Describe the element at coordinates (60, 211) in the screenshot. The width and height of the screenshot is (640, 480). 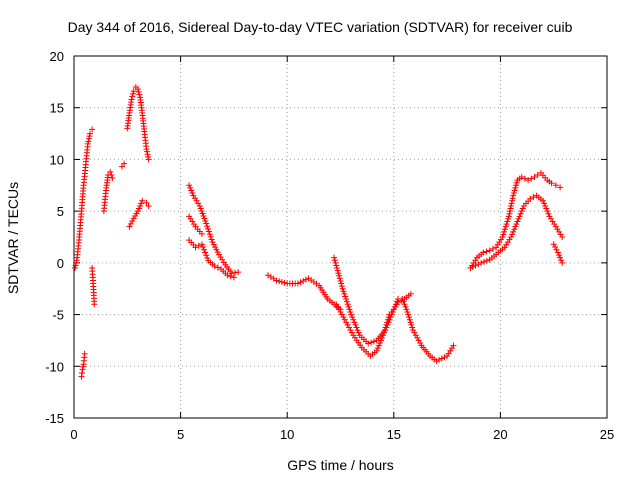
I see `y-tick-label: 5` at that location.